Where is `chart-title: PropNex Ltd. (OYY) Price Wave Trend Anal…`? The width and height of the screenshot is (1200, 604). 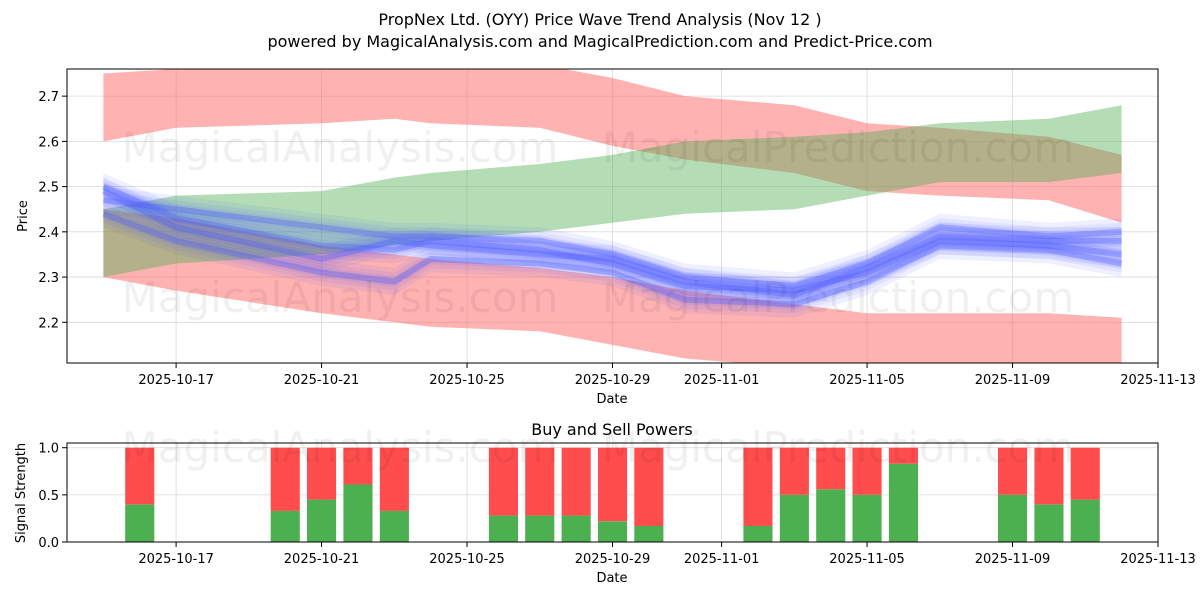 chart-title: PropNex Ltd. (OYY) Price Wave Trend Anal… is located at coordinates (599, 19).